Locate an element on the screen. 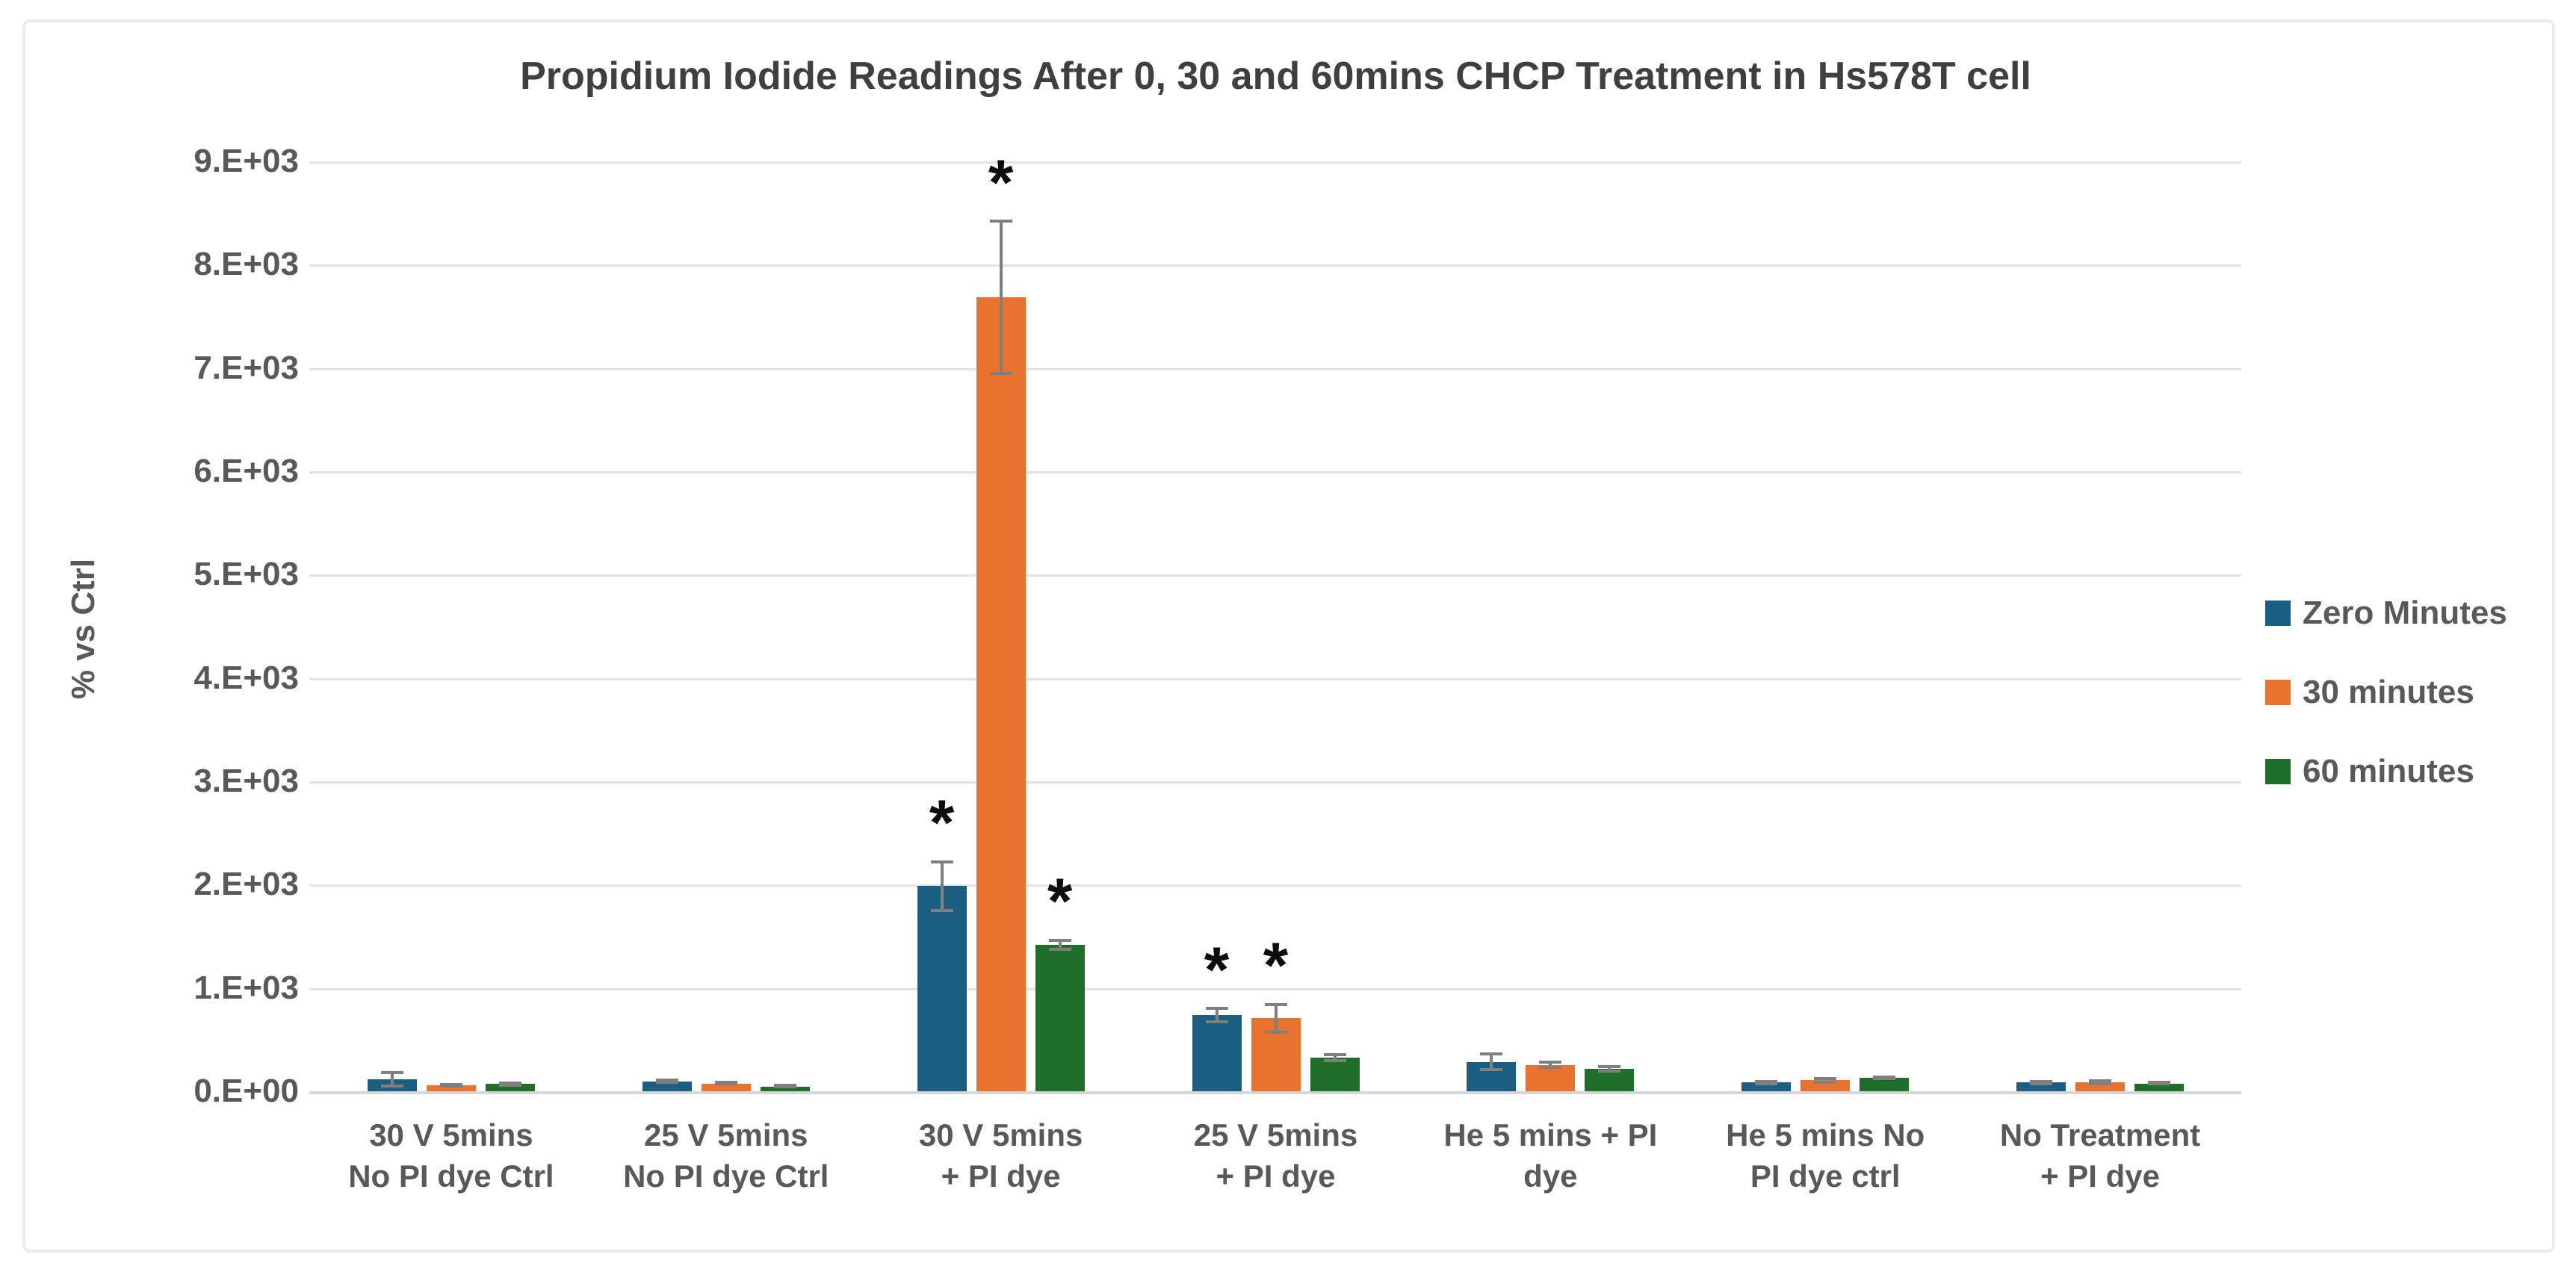 The width and height of the screenshot is (2576, 1275). legend-label: 60 minutes is located at coordinates (2388, 771).